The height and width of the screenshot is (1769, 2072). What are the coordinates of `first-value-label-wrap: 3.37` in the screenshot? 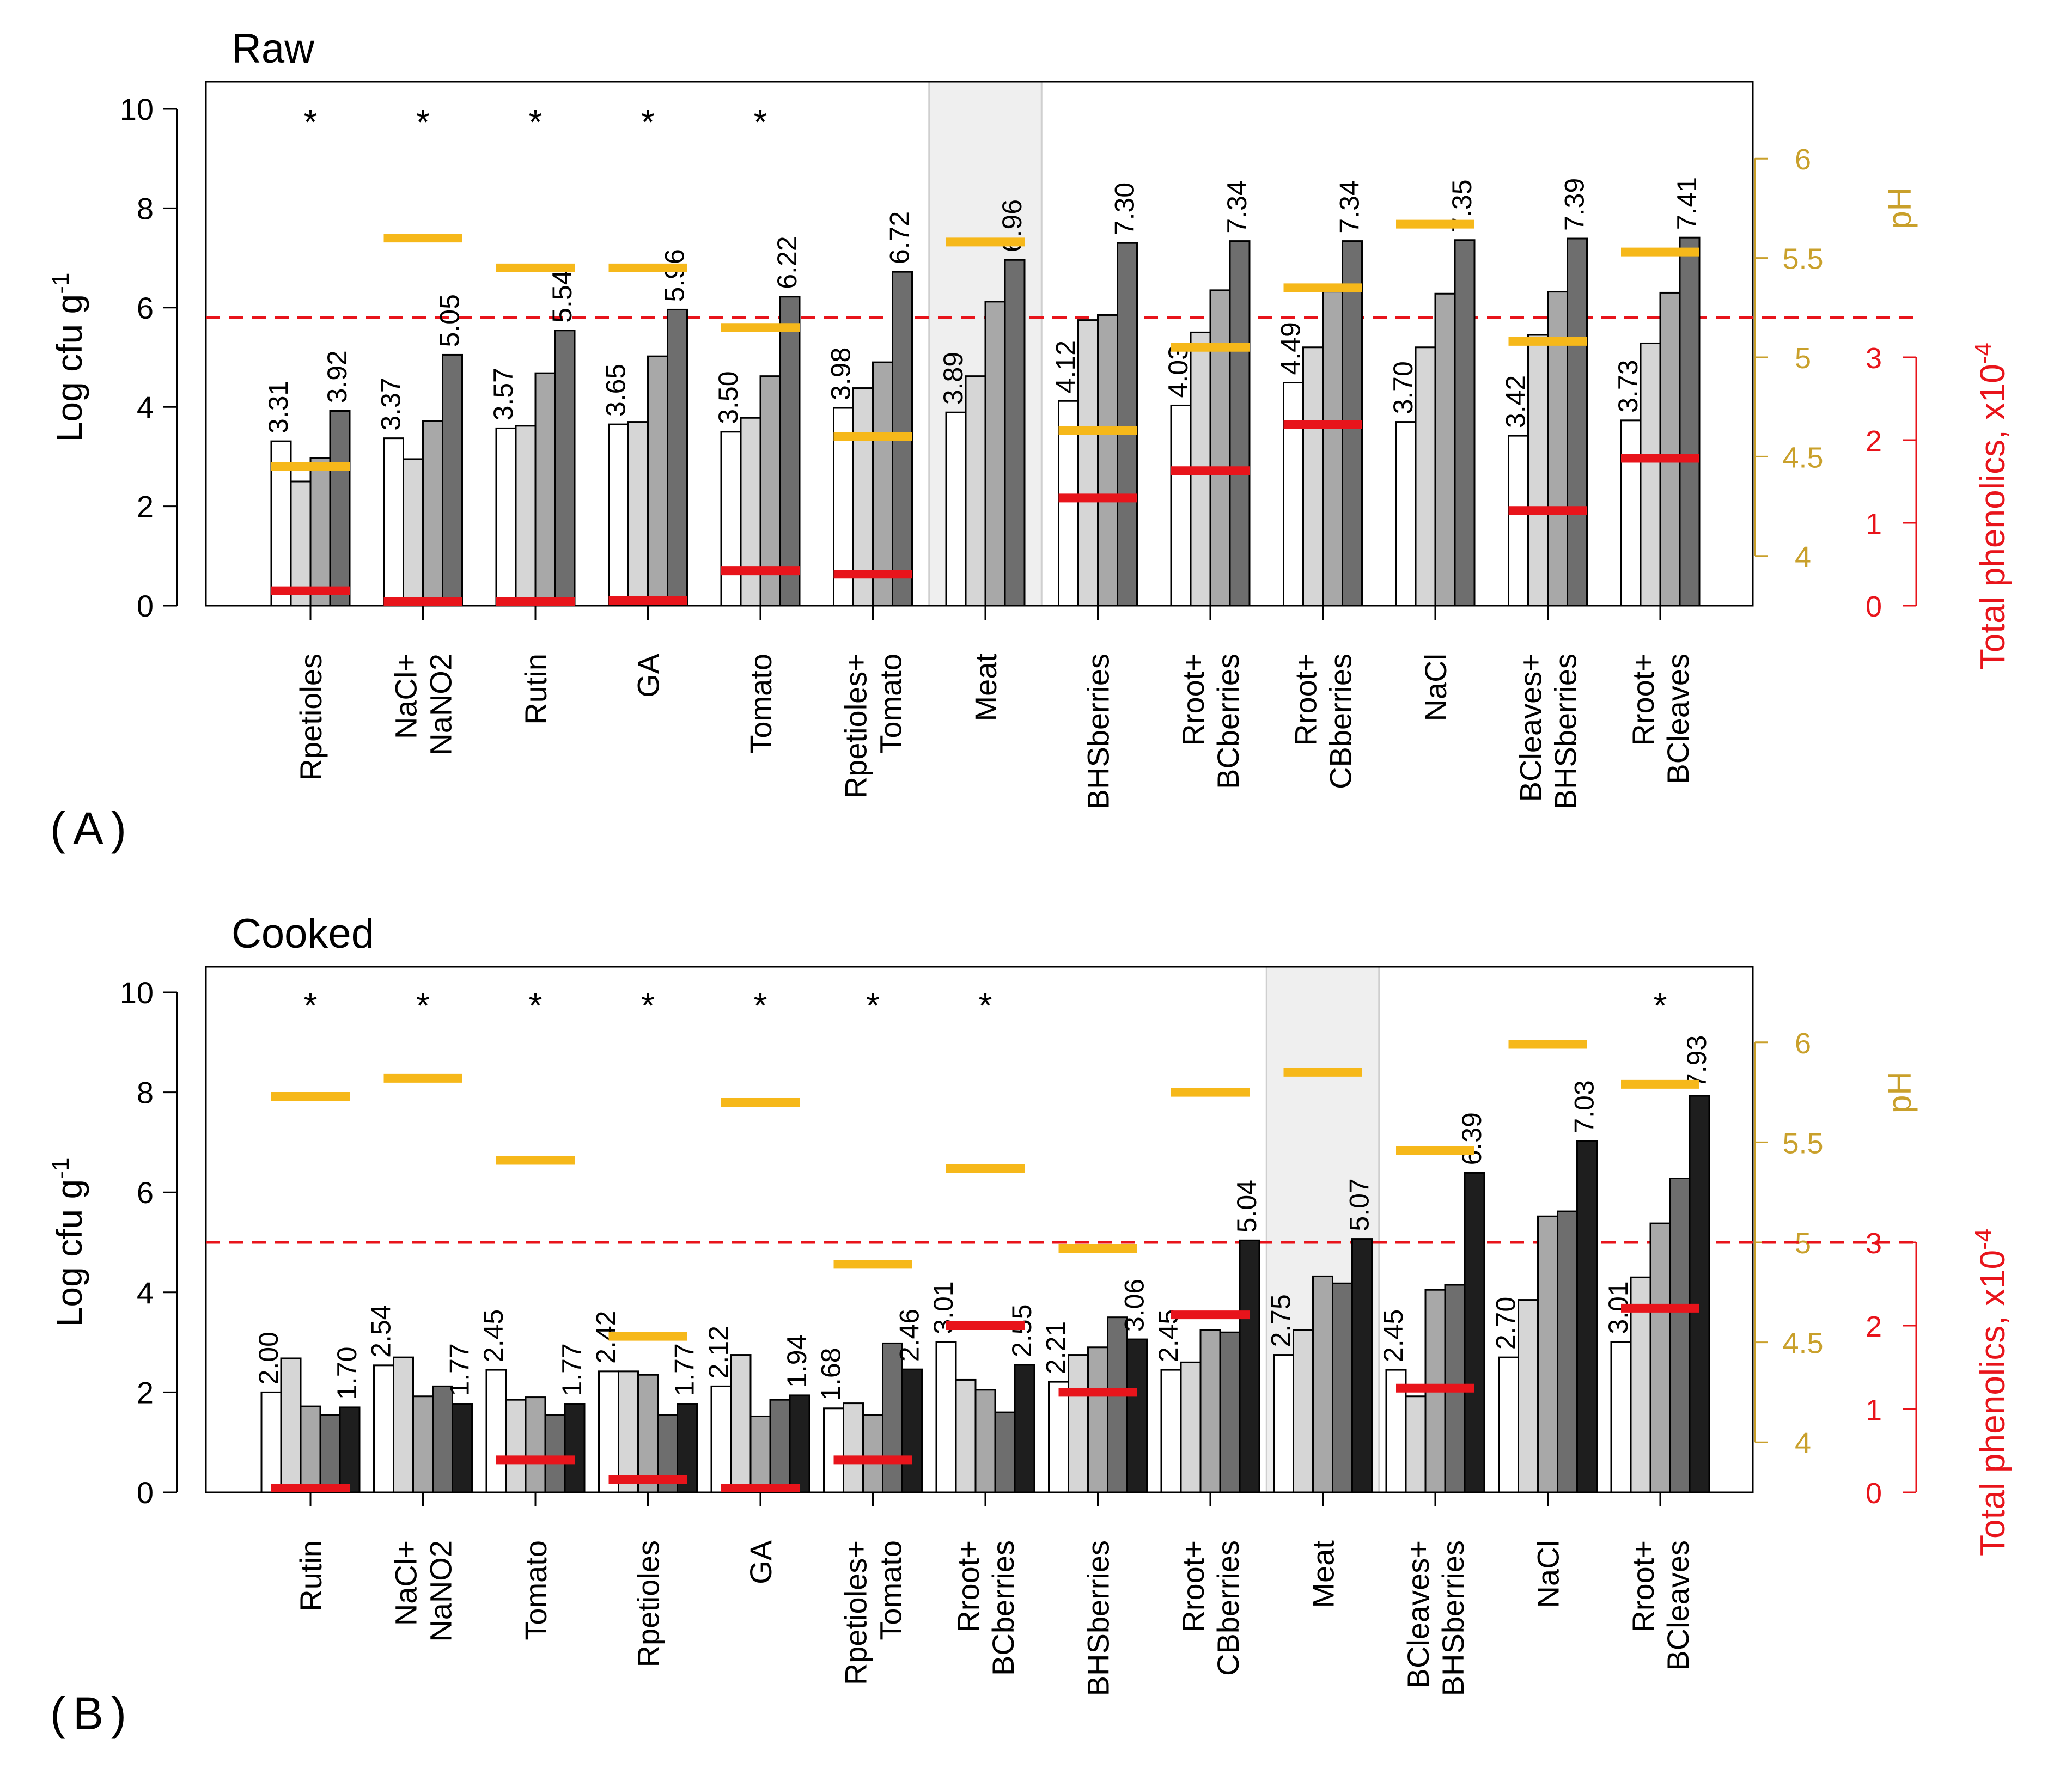 It's located at (391, 403).